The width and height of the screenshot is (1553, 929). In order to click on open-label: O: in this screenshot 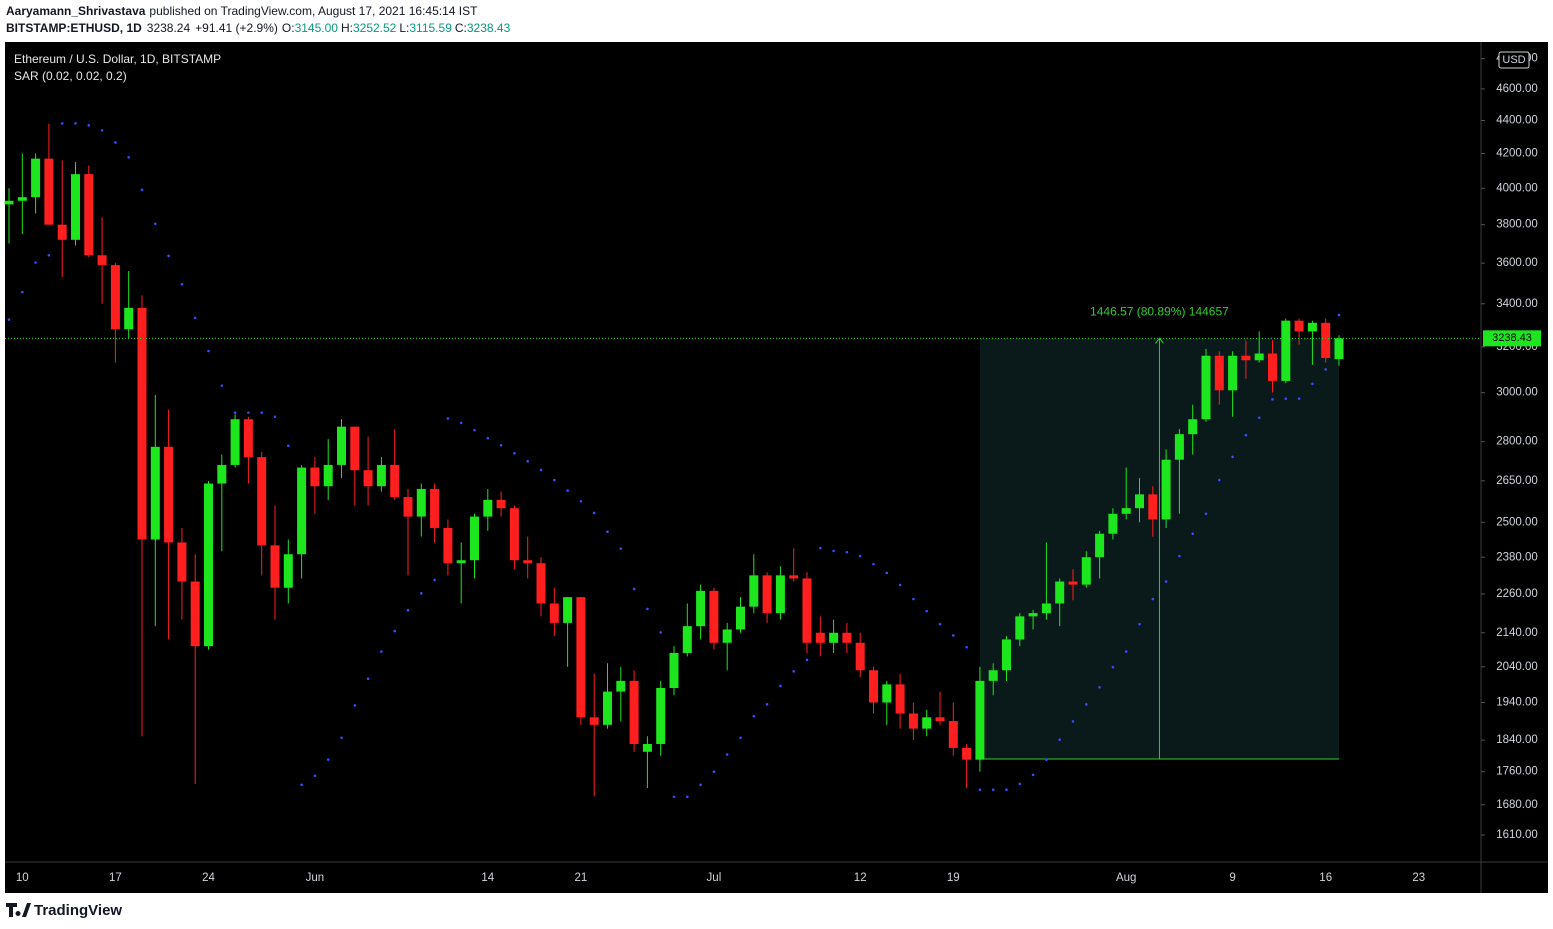, I will do `click(288, 28)`.